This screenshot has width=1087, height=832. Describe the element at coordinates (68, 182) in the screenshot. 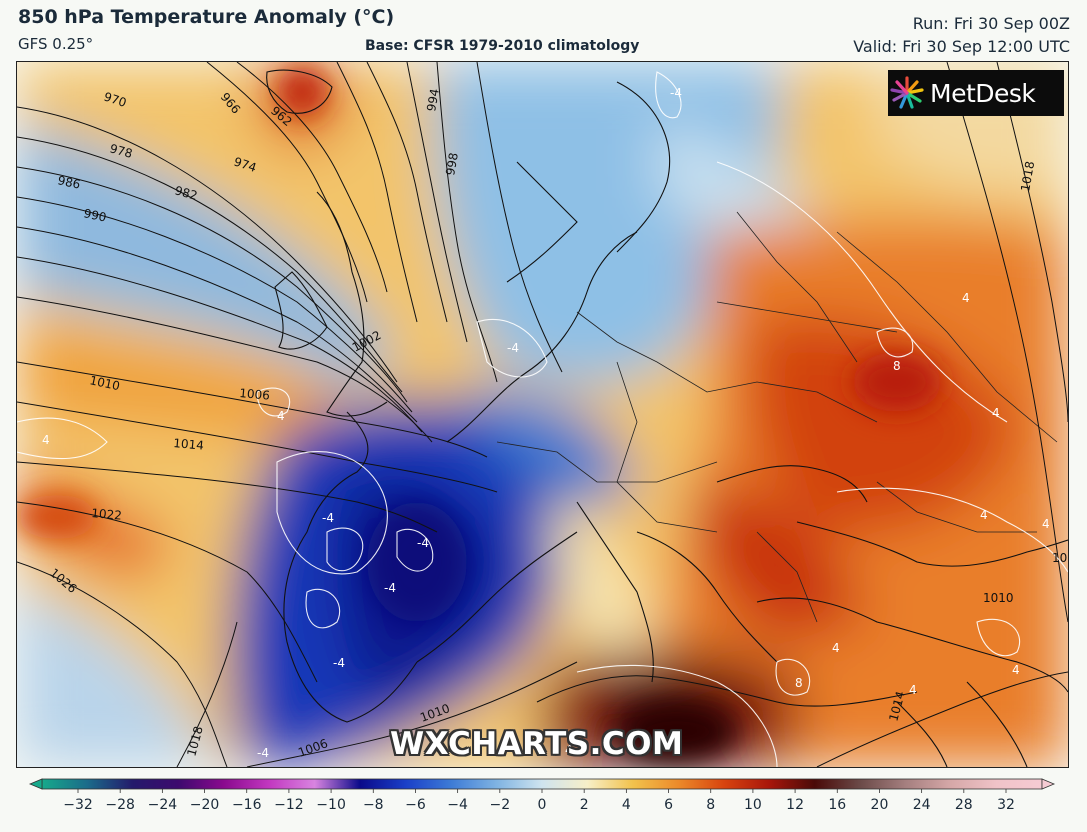

I see `isobar-label: 986` at that location.